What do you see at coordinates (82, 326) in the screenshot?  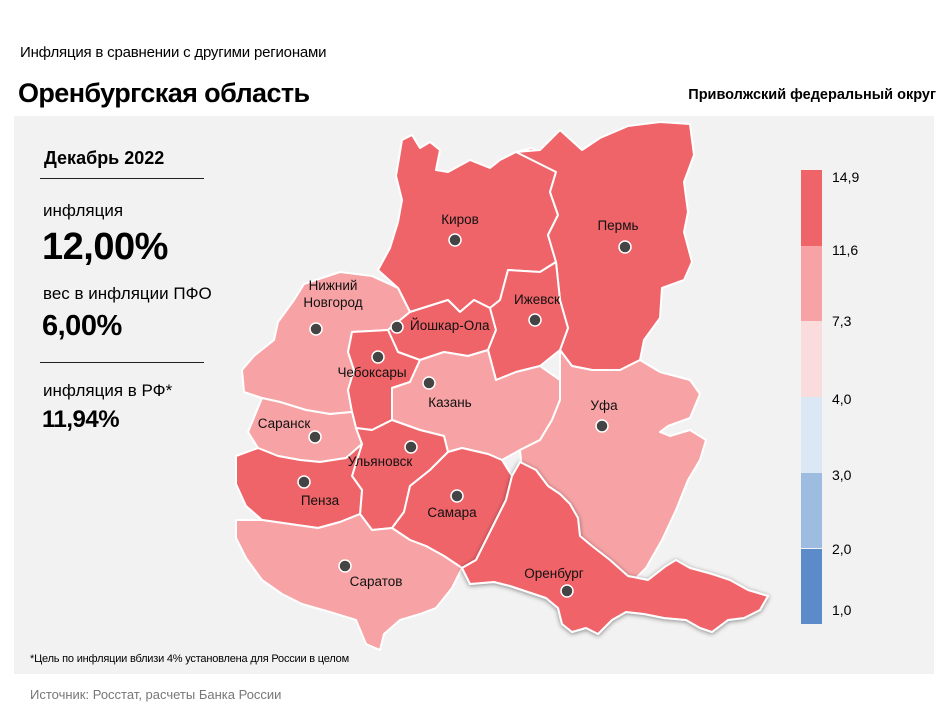 I see `weight-value: 6,00%` at bounding box center [82, 326].